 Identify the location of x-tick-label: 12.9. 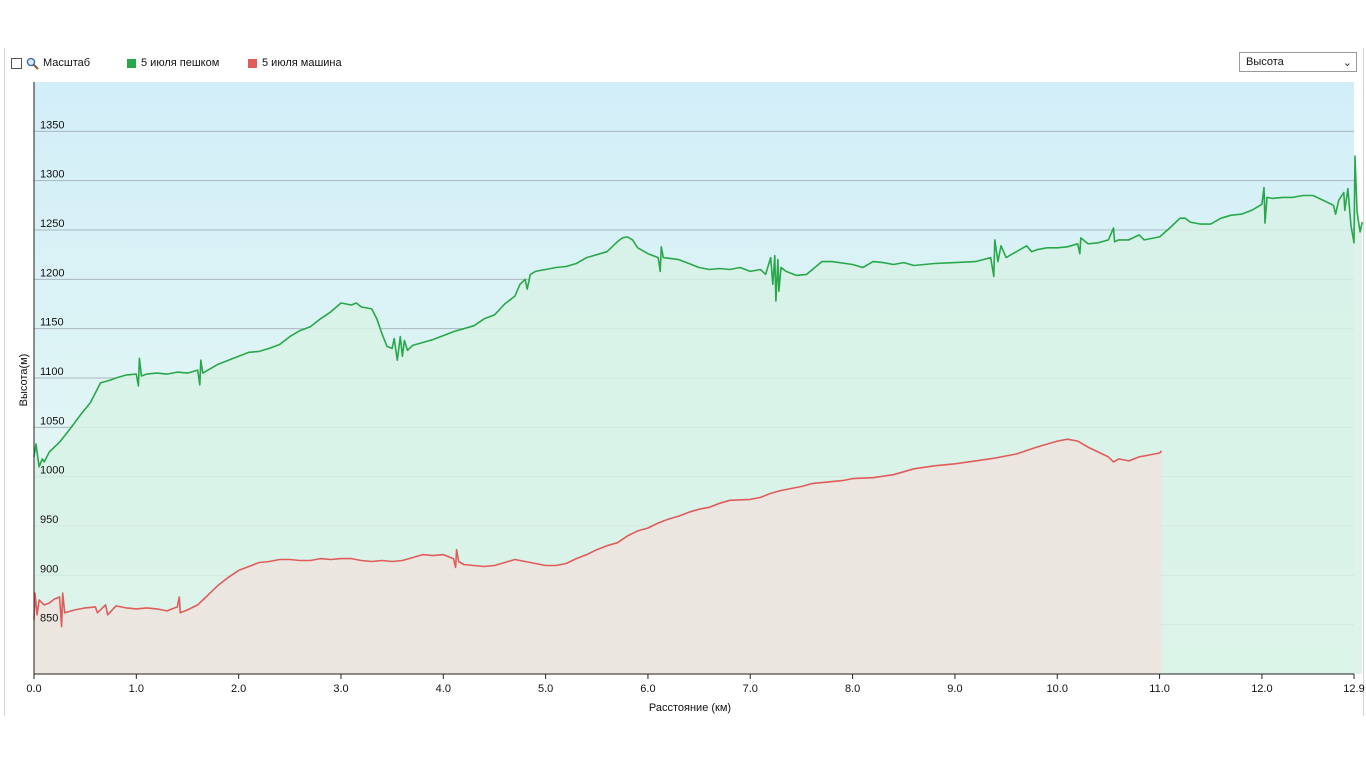
(1353, 689).